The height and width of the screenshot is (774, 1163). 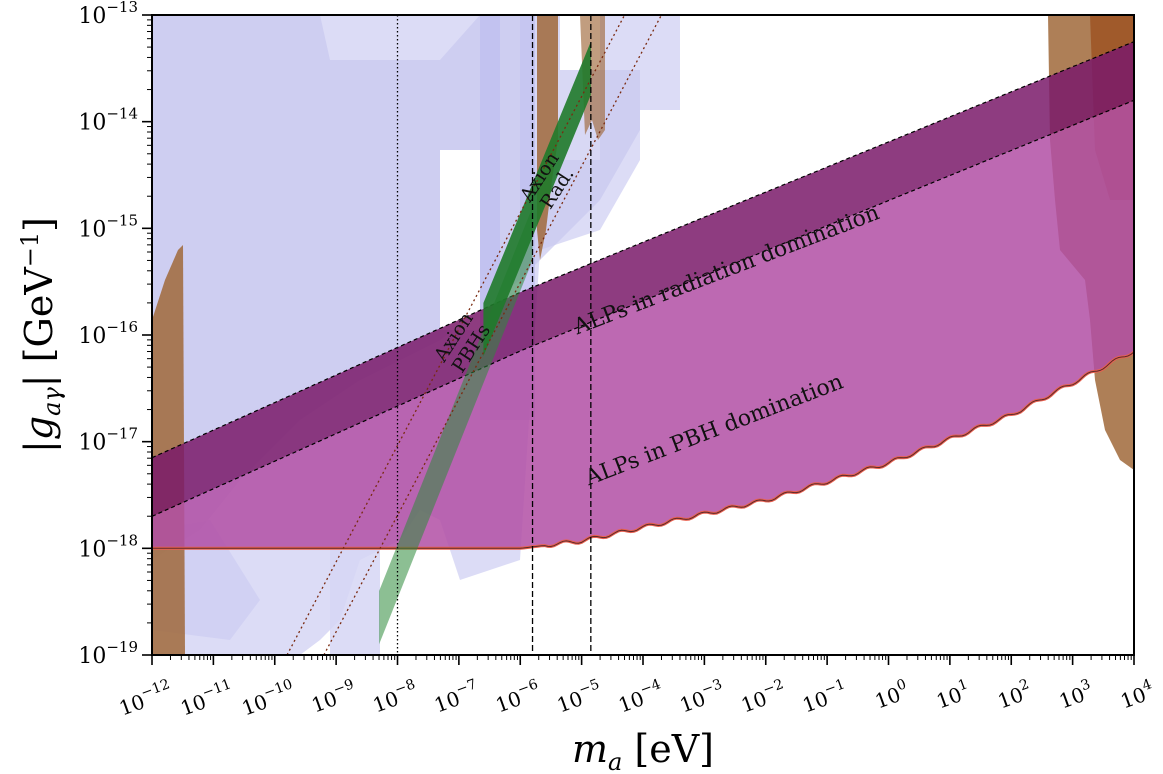 I want to click on x-tick-label: 10−12, so click(x=145, y=698).